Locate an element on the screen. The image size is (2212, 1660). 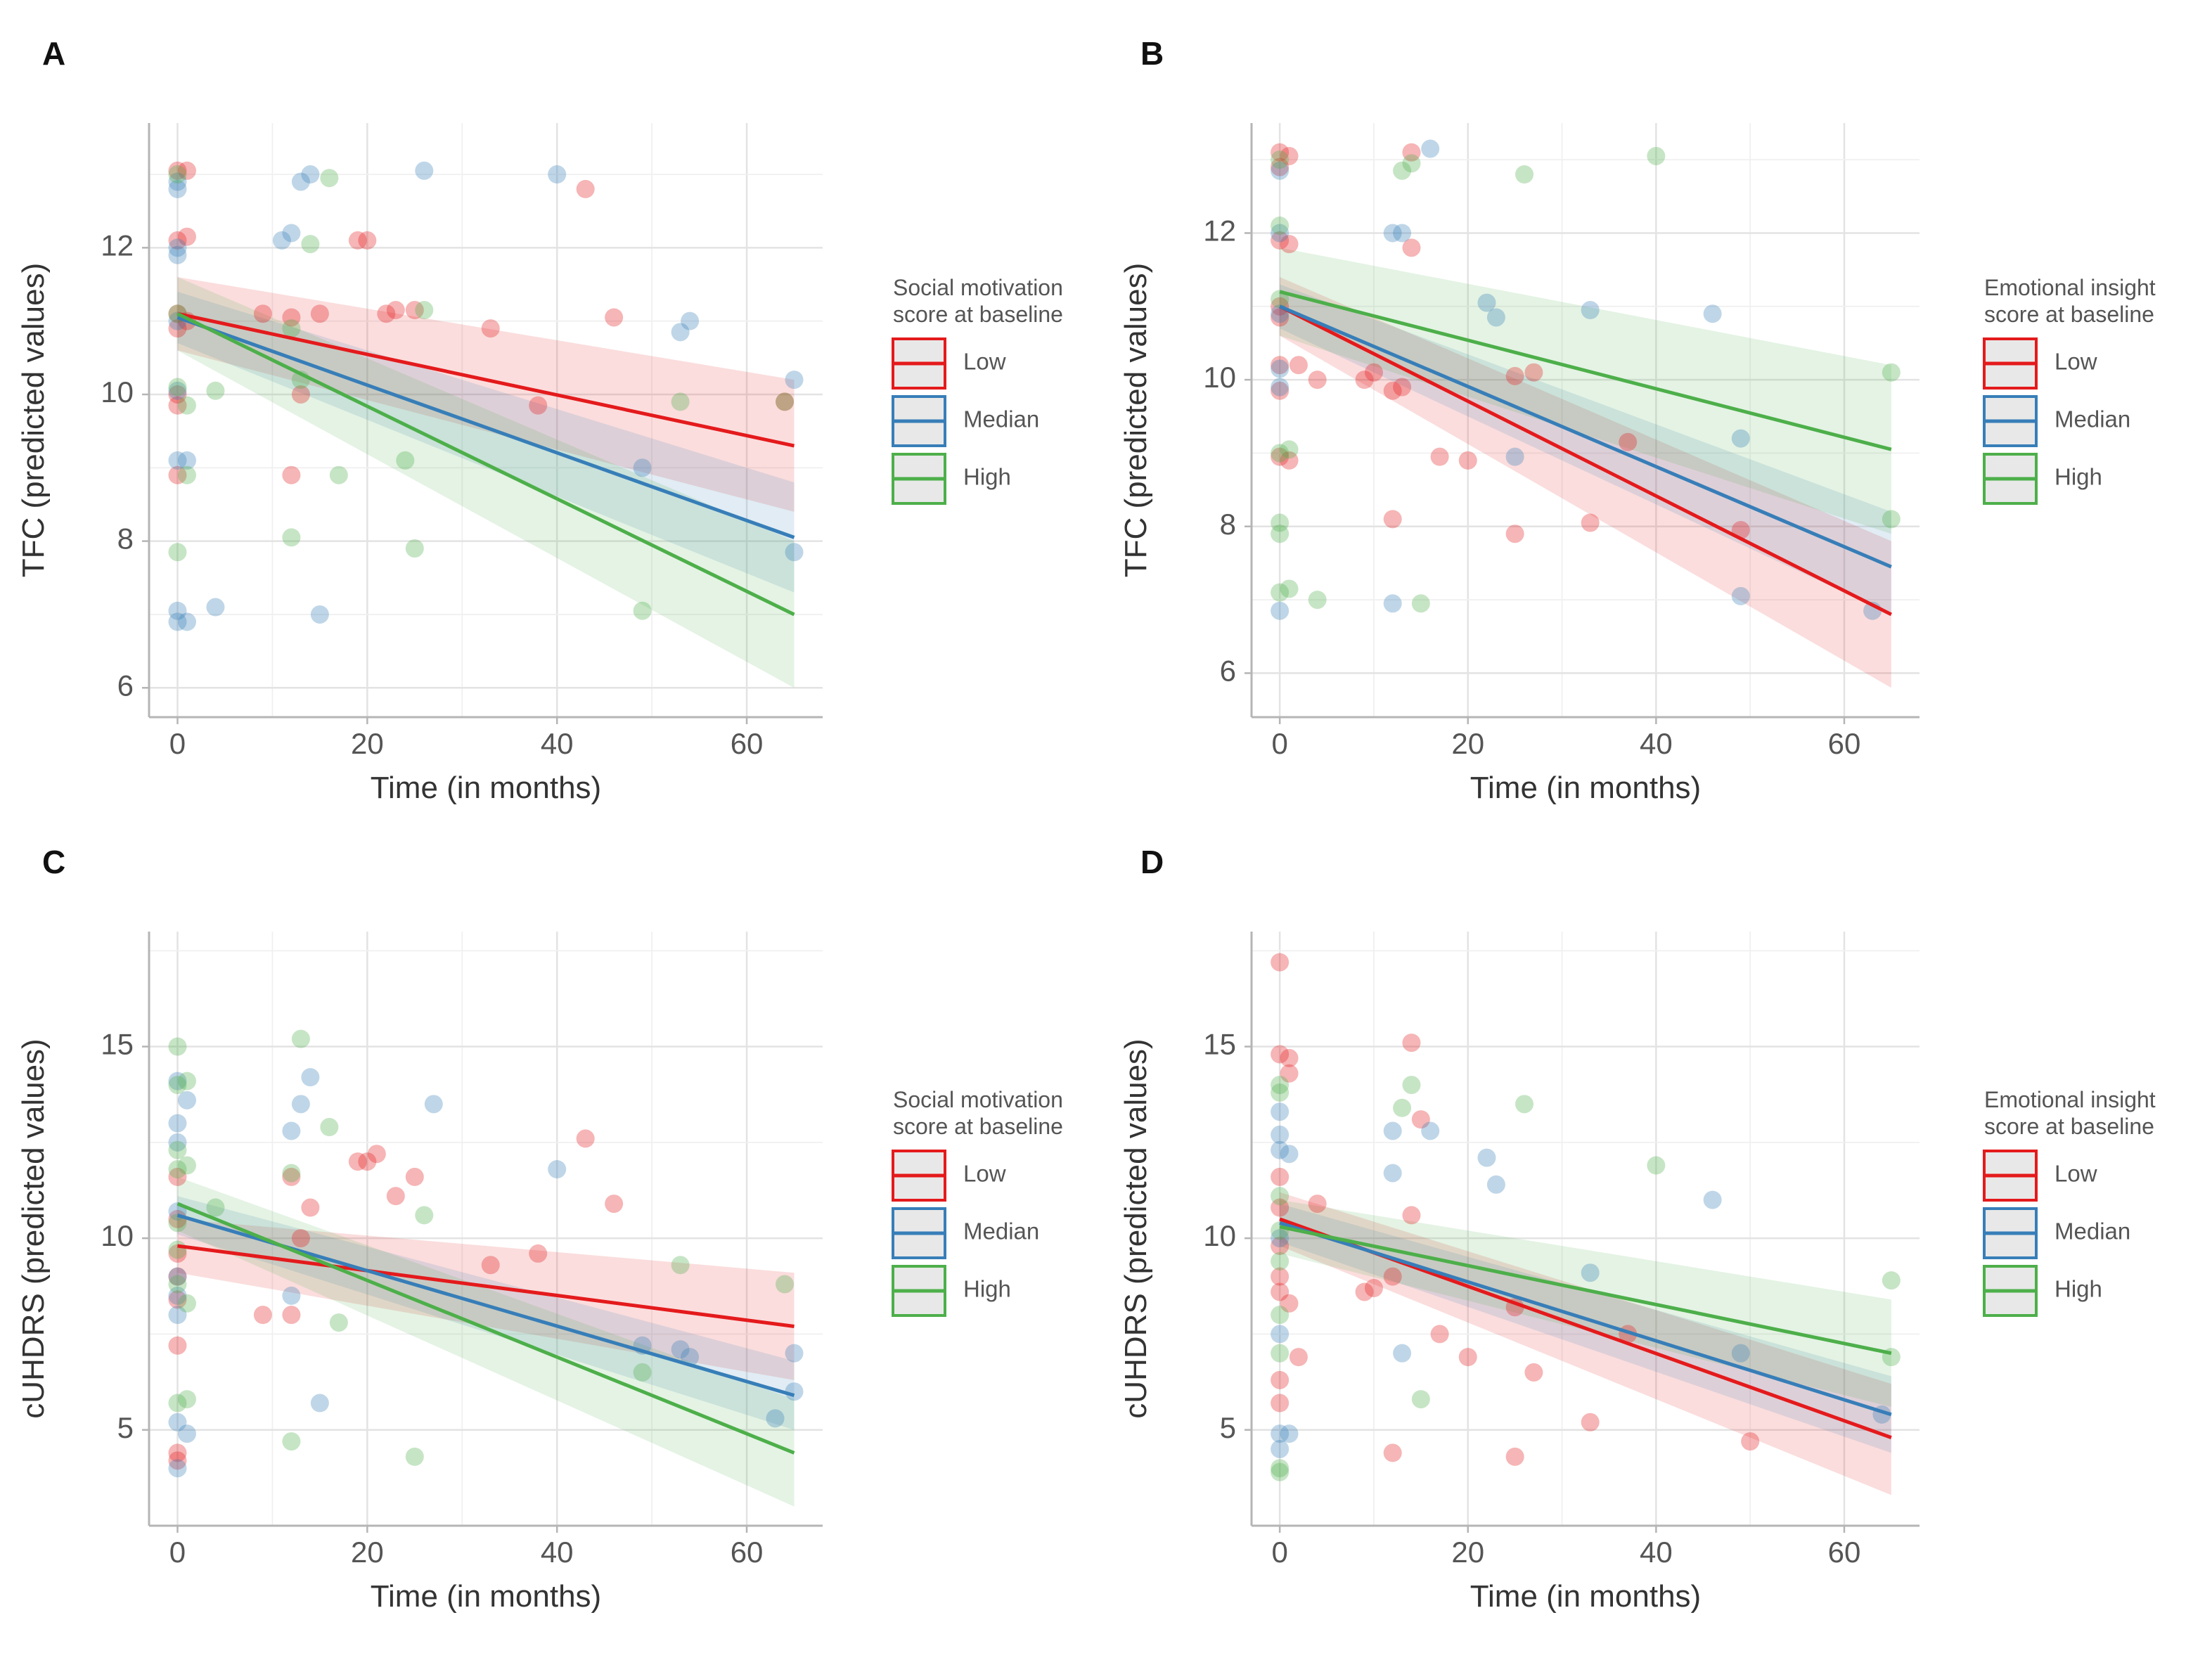
y-axis-title: cUHDRS (predicted values) is located at coordinates (33, 1228).